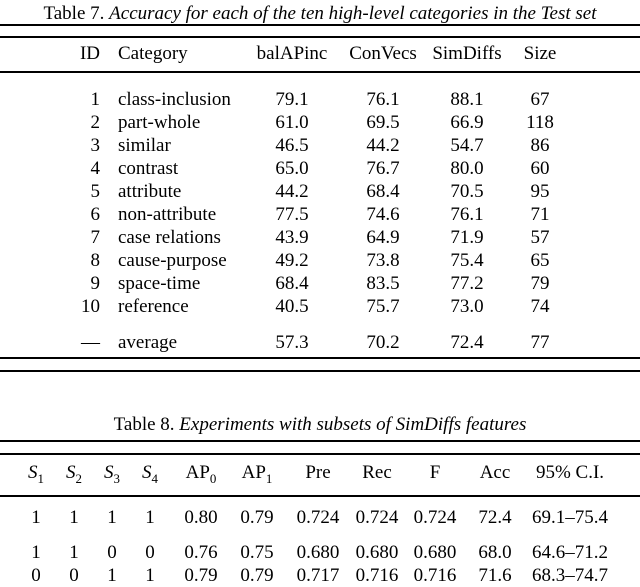 This screenshot has width=640, height=587. I want to click on table7-header-convecs: ConVecs, so click(383, 53).